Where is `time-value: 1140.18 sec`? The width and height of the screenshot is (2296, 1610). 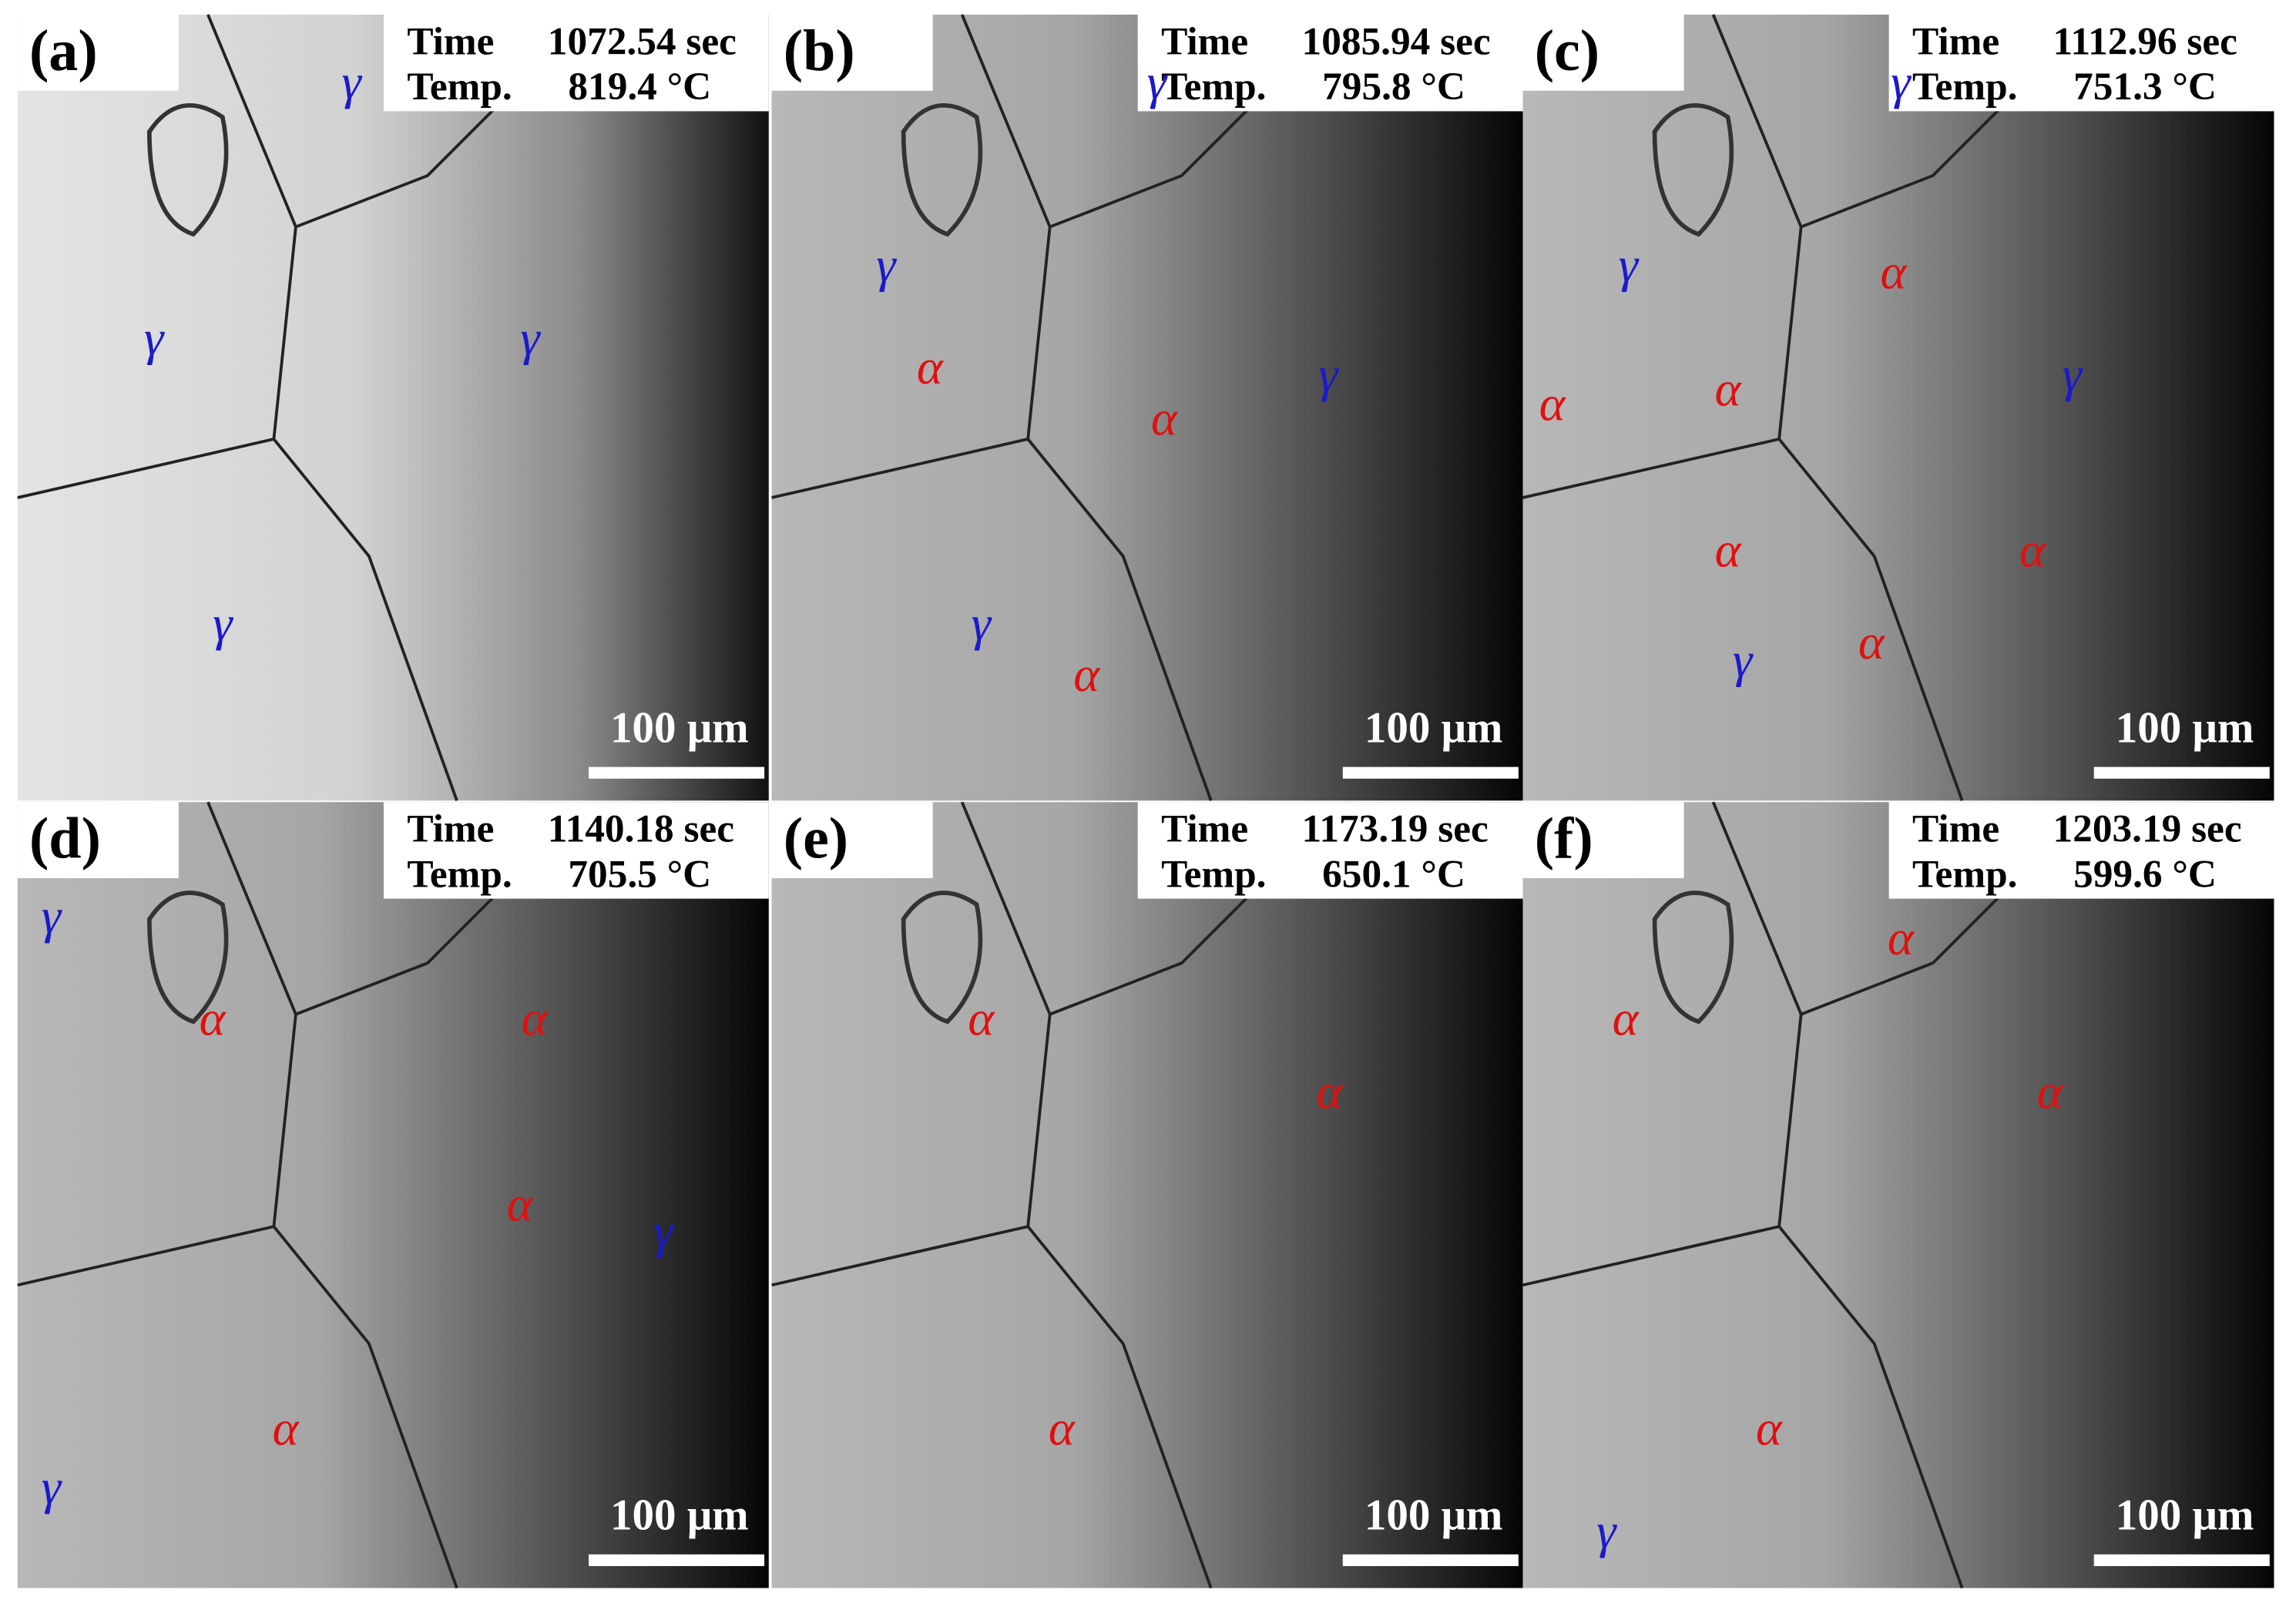 time-value: 1140.18 sec is located at coordinates (641, 829).